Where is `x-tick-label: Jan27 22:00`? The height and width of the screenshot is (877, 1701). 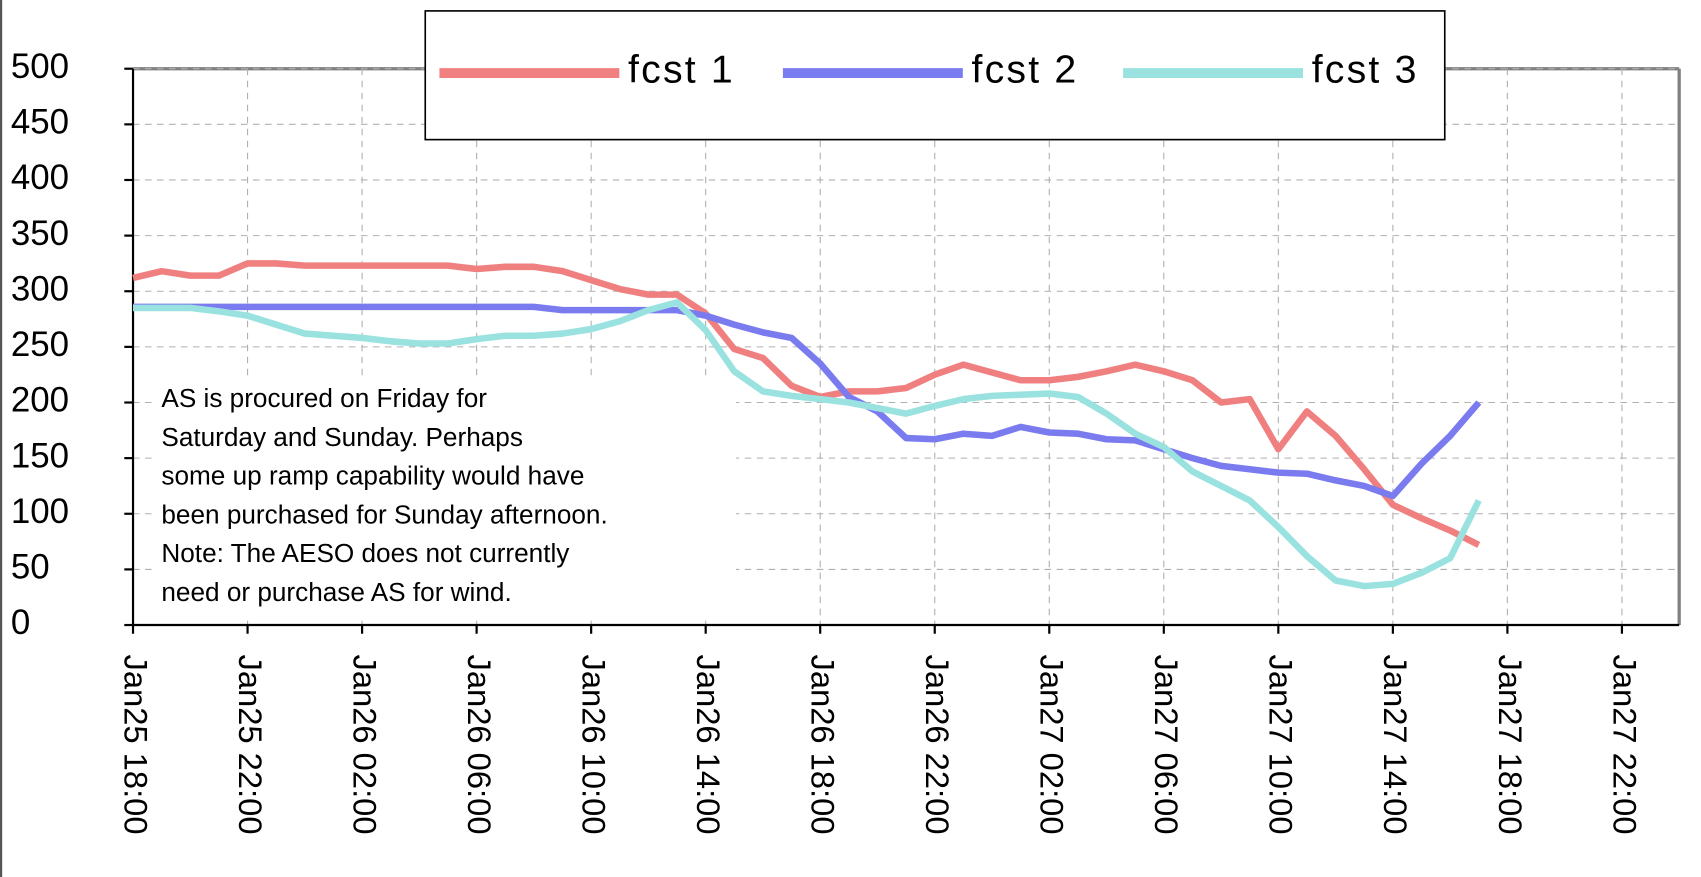
x-tick-label: Jan27 22:00 is located at coordinates (1624, 744).